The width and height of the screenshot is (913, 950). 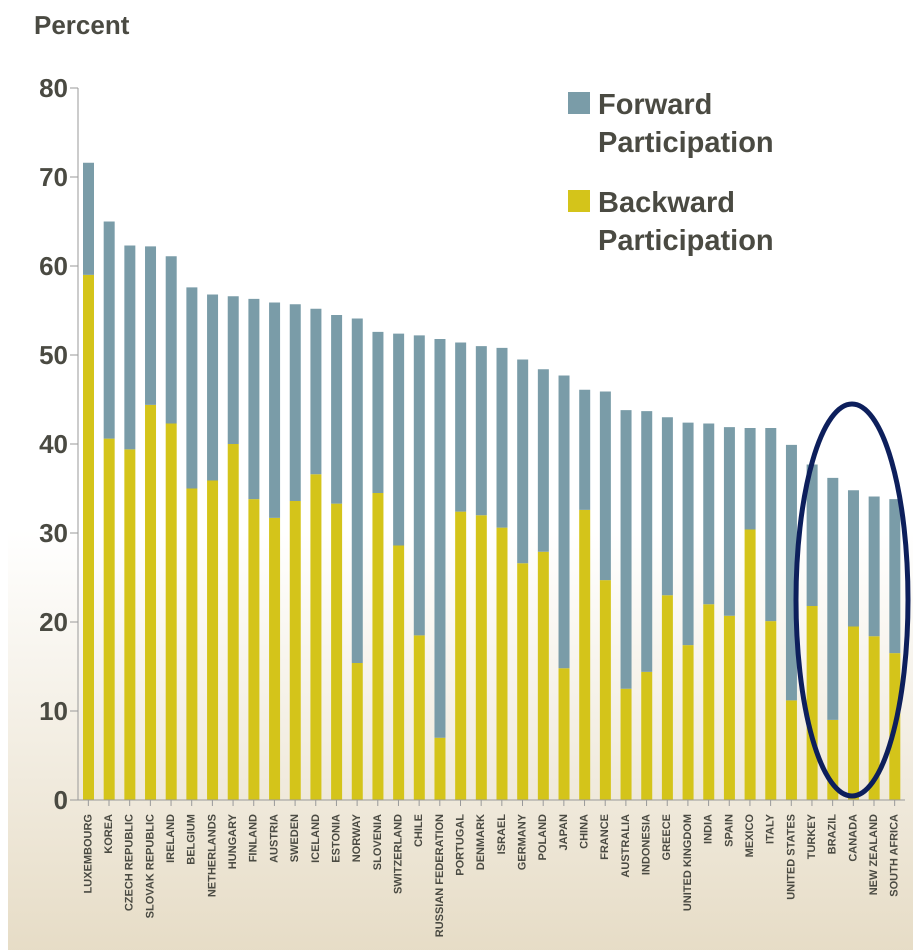 What do you see at coordinates (274, 838) in the screenshot?
I see `x-tick-label: AUSTRIA` at bounding box center [274, 838].